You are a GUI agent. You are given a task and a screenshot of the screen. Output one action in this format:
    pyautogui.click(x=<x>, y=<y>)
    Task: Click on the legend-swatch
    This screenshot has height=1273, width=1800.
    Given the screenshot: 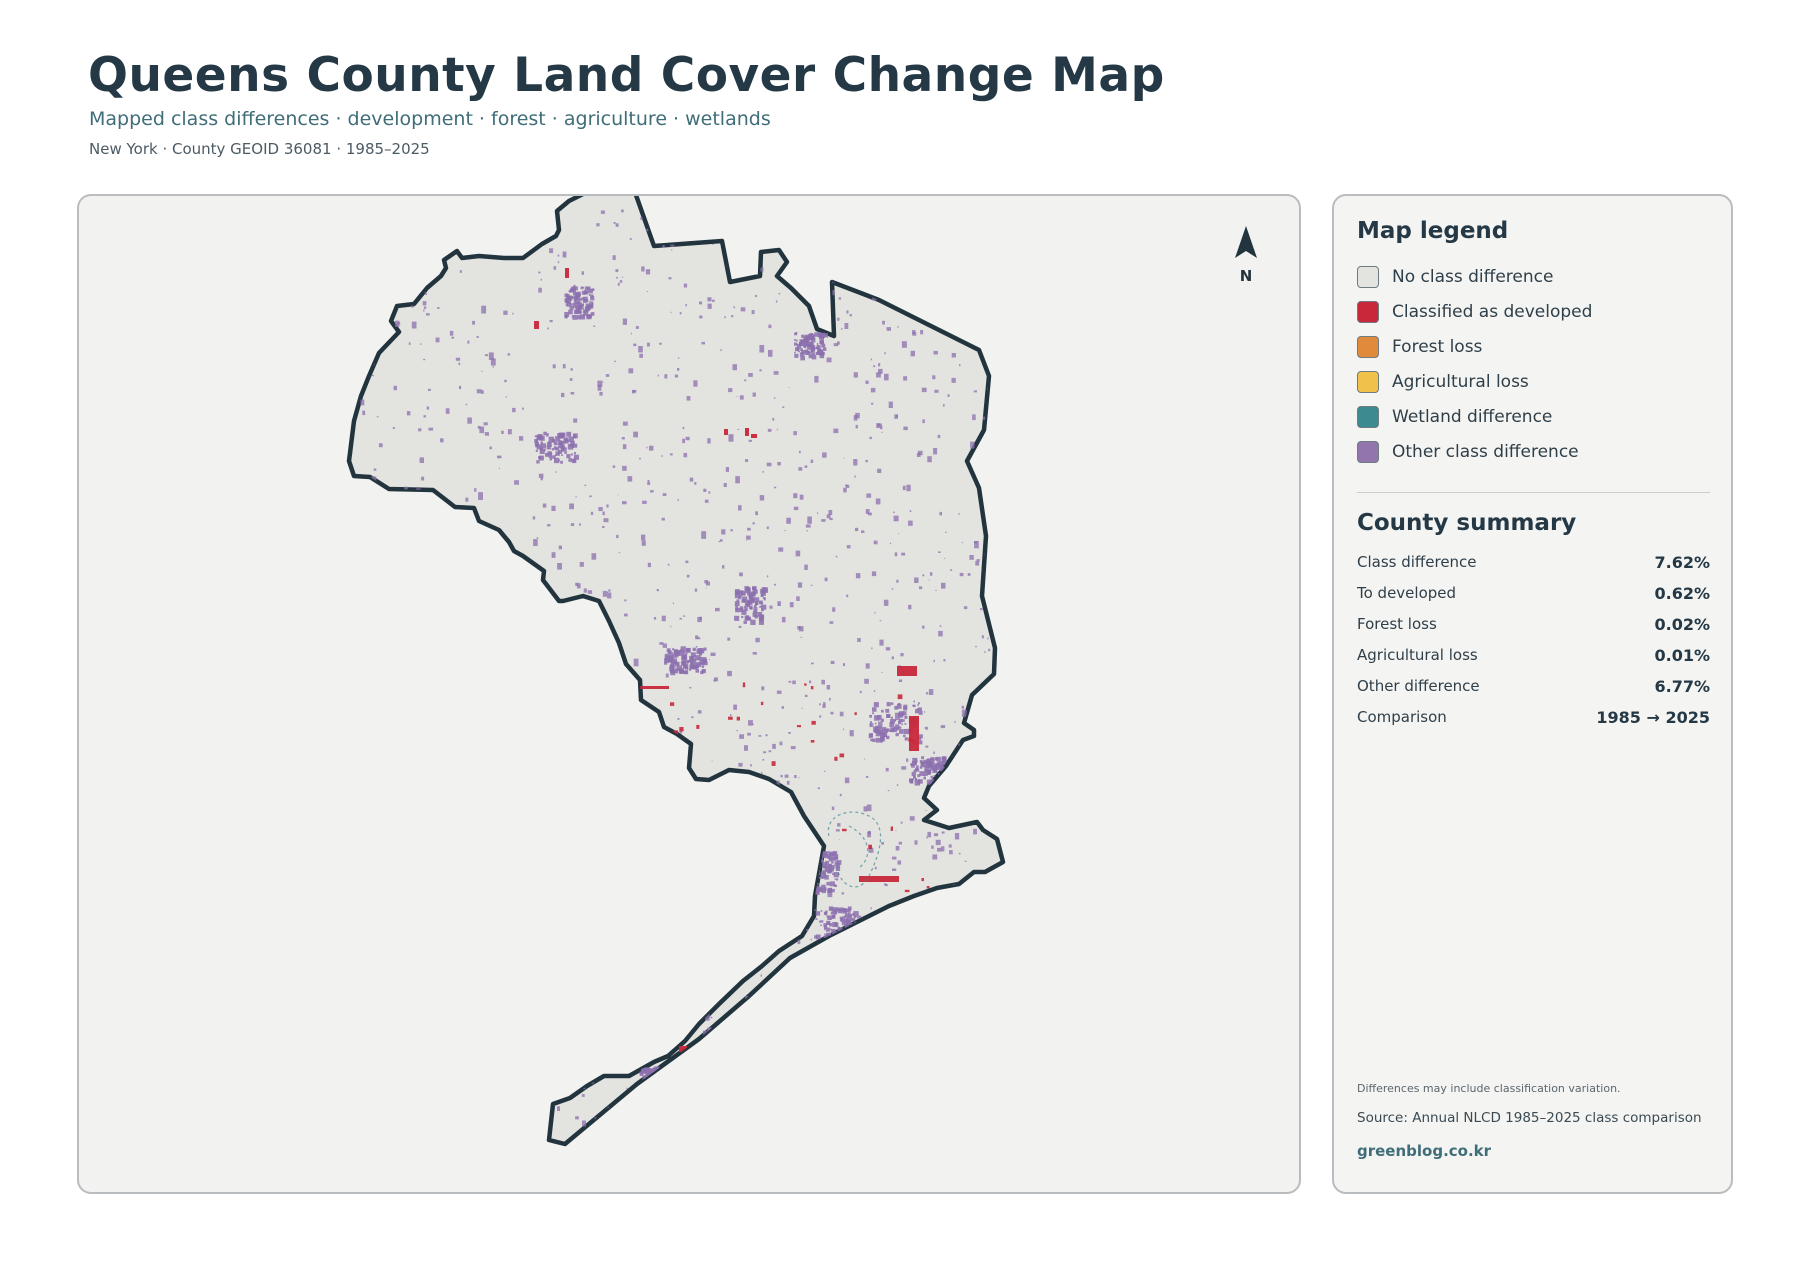 What is the action you would take?
    pyautogui.click(x=1368, y=277)
    